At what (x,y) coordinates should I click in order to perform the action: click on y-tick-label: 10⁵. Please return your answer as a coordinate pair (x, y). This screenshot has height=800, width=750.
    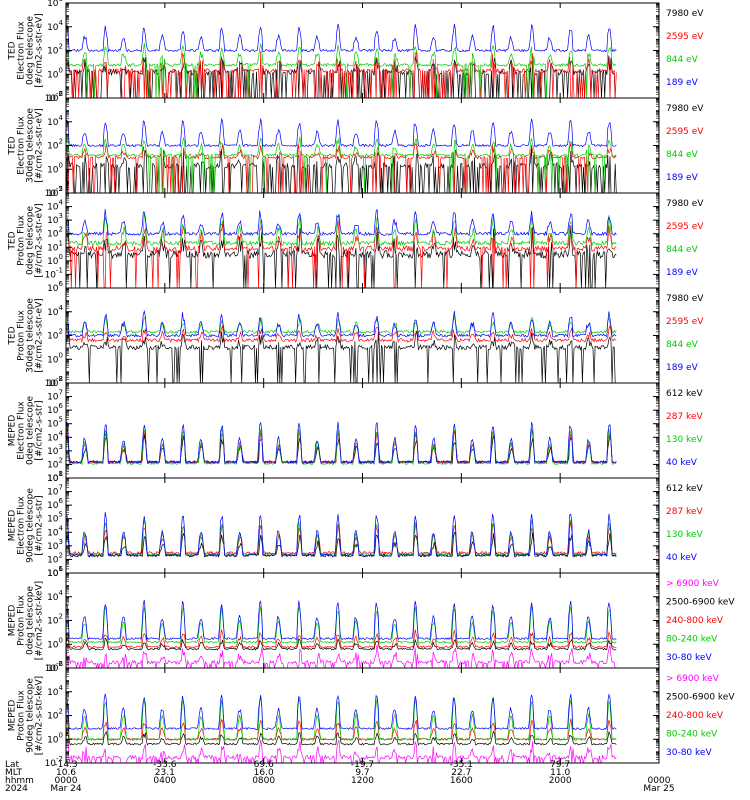
    Looking at the image, I should click on (55, 192).